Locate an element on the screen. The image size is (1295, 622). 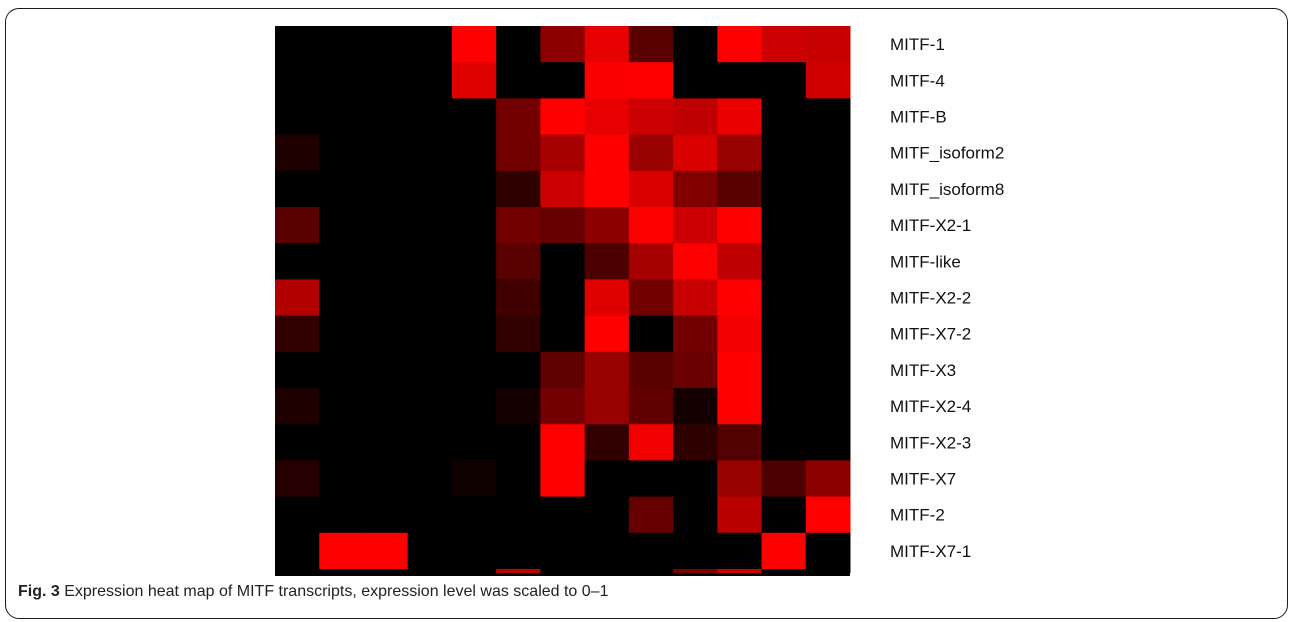
row-label: MITF-X7-1 is located at coordinates (930, 551).